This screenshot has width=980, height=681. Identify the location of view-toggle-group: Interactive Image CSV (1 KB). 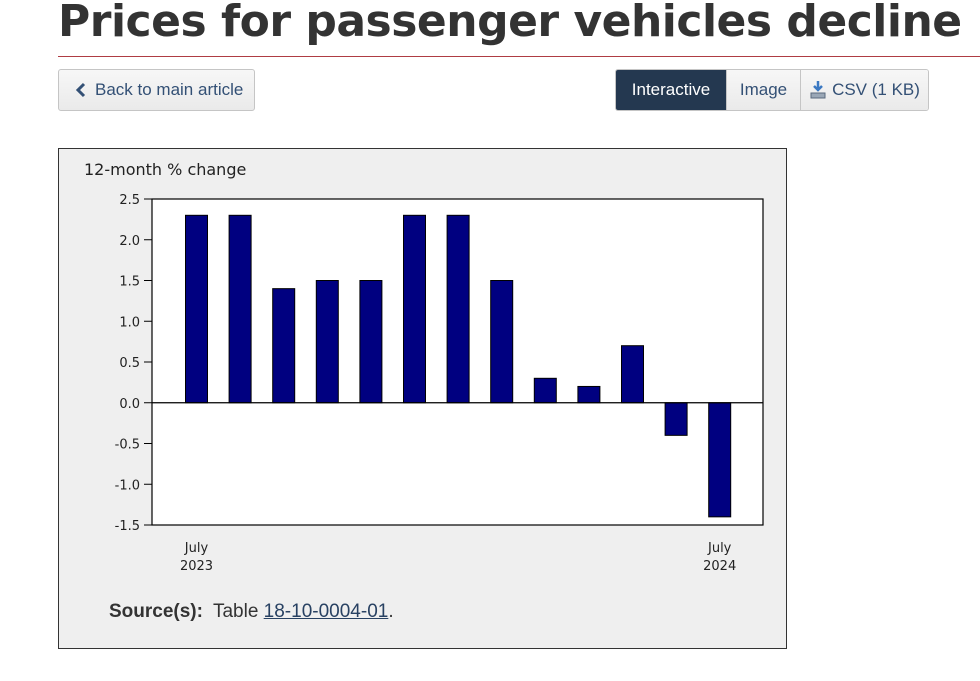
(772, 90).